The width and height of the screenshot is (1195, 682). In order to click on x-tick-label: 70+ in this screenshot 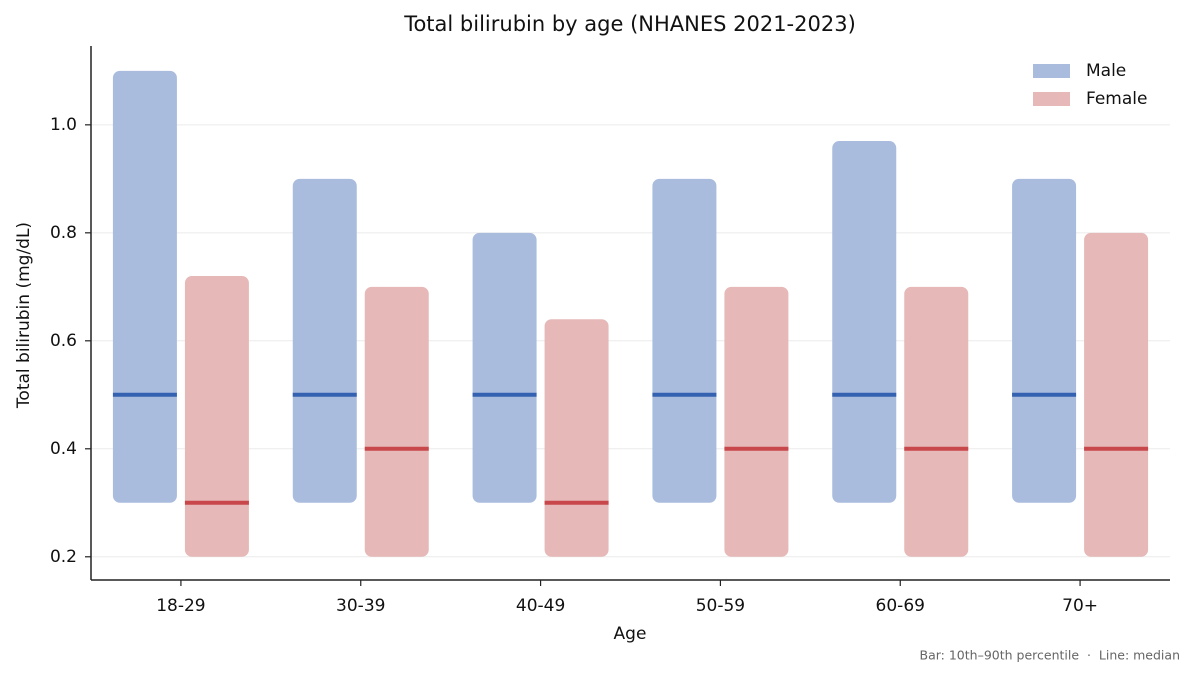, I will do `click(1080, 606)`.